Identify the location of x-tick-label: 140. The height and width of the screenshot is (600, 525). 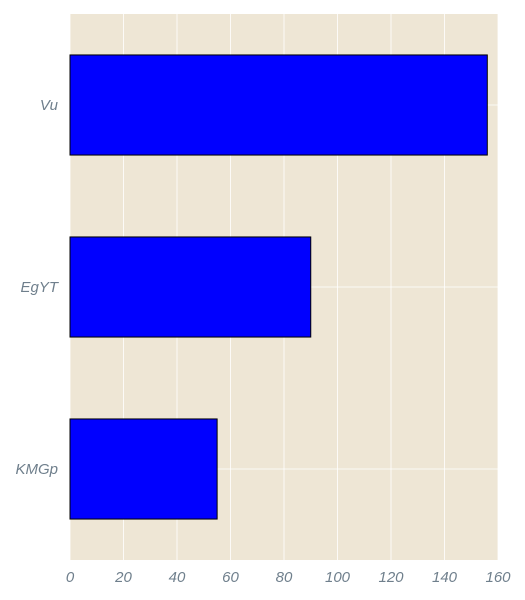
(445, 577).